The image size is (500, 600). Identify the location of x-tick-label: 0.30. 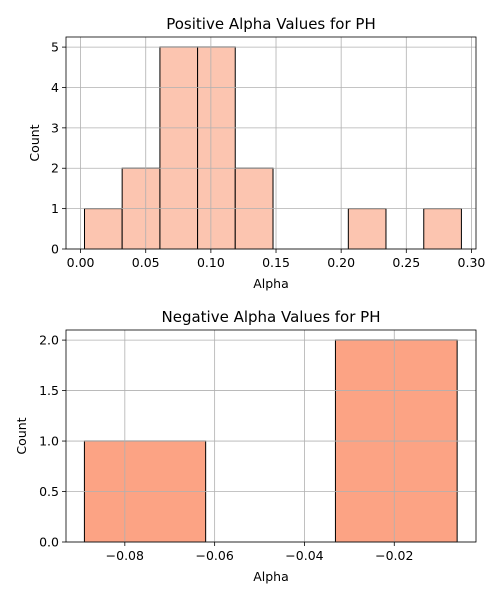
(472, 262).